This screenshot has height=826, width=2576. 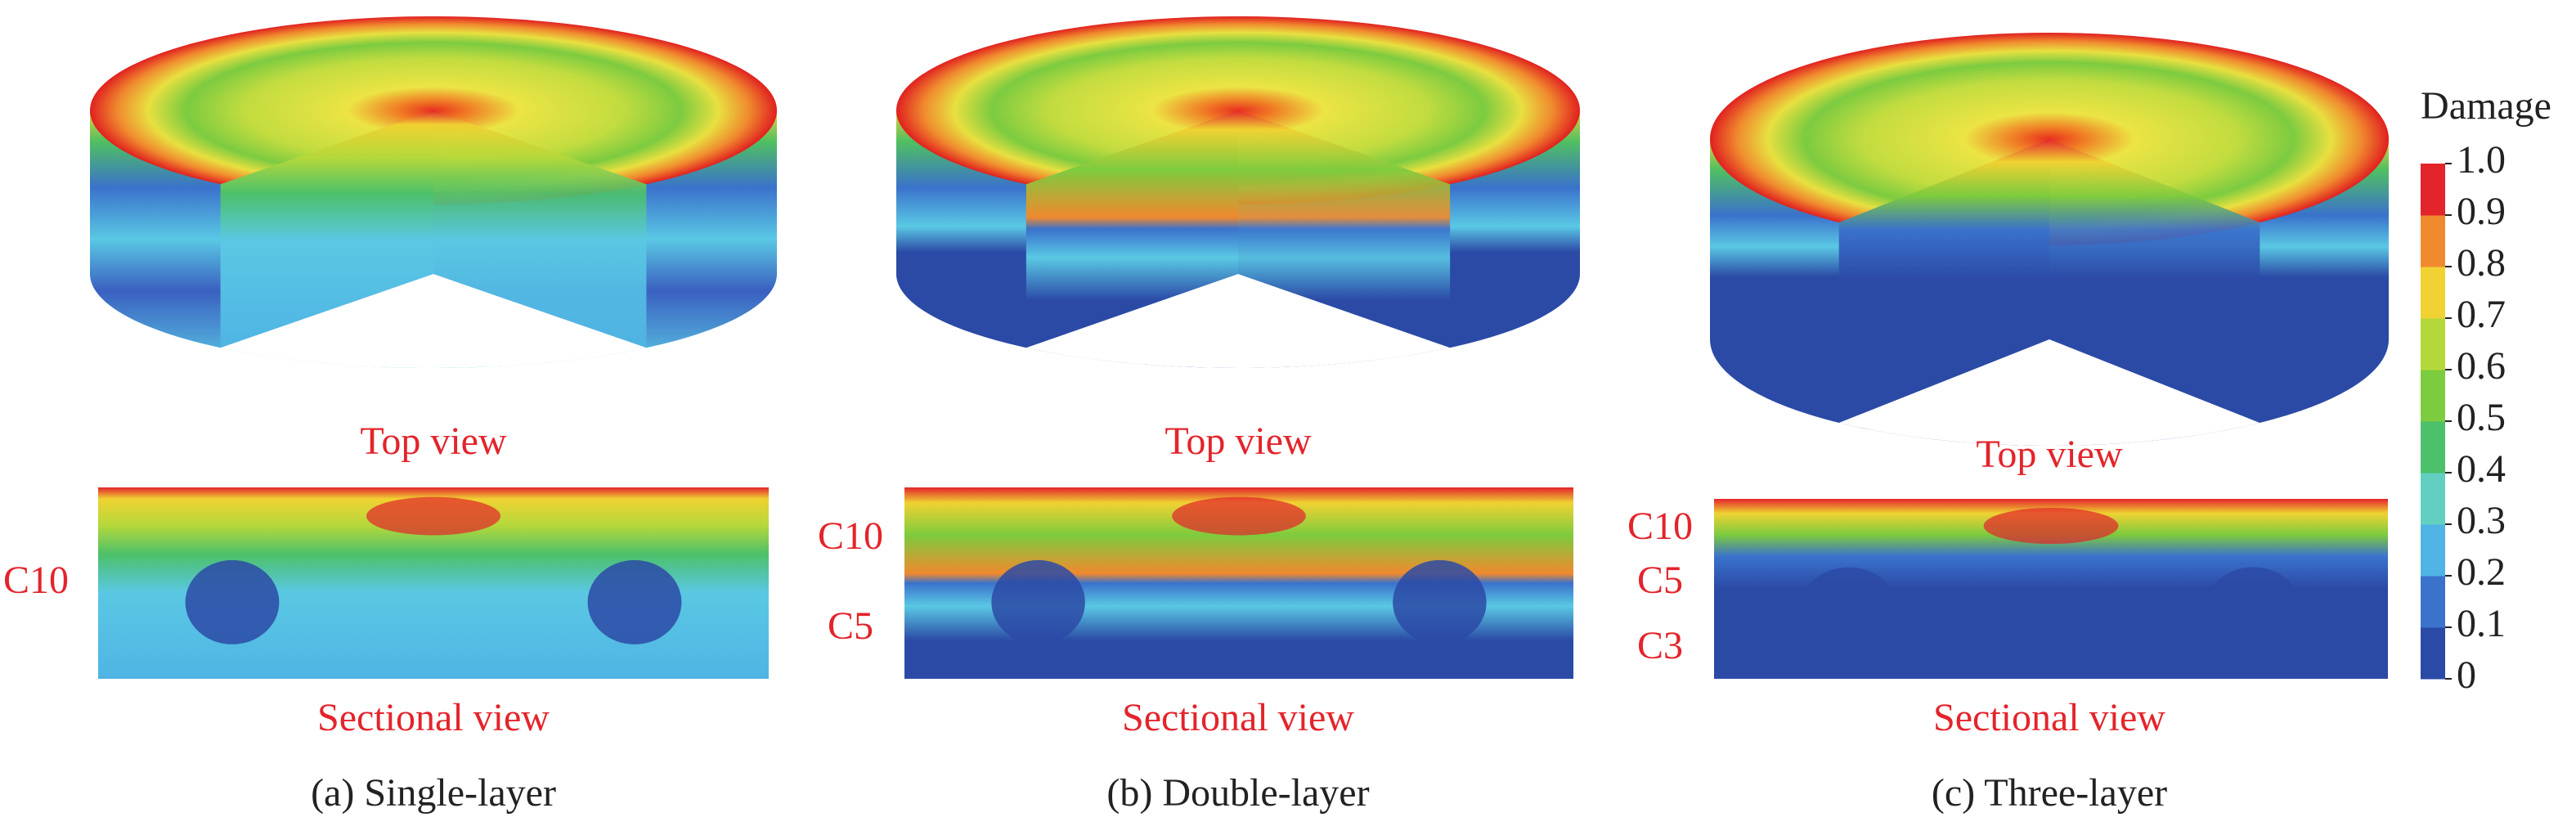 I want to click on panel-caption: (a) Single-layer, so click(x=433, y=793).